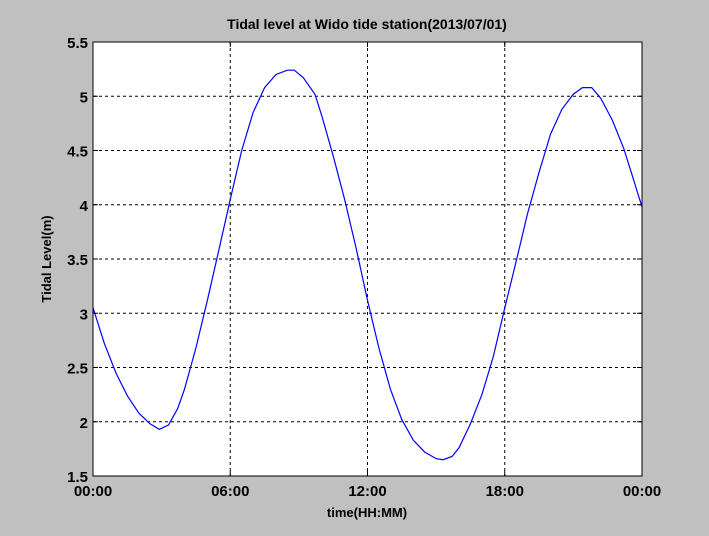  I want to click on x-tick-labels: 00:00 06:00 12:00 18:00 00:00, so click(367, 491).